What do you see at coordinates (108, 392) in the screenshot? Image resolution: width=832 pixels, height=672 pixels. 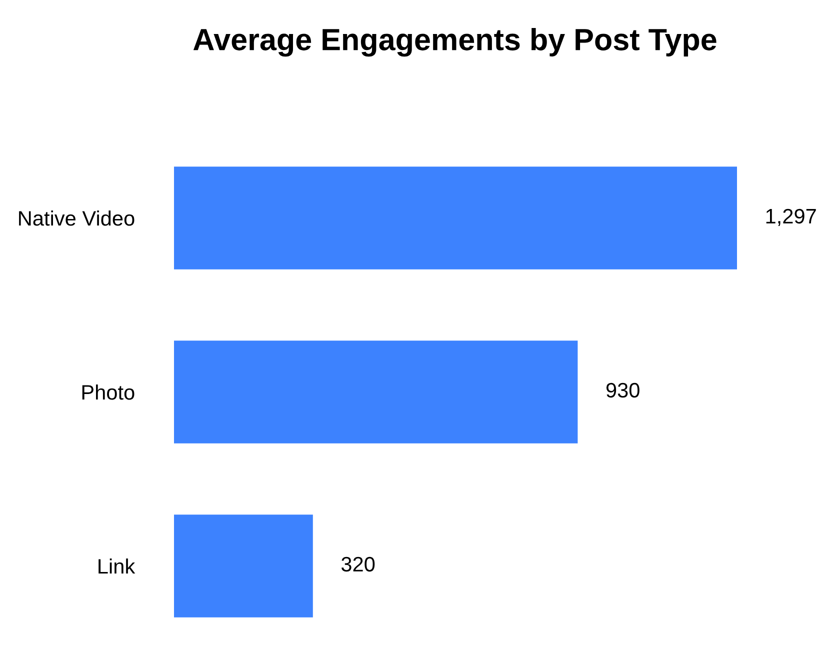 I see `y-tick-label: Photo` at bounding box center [108, 392].